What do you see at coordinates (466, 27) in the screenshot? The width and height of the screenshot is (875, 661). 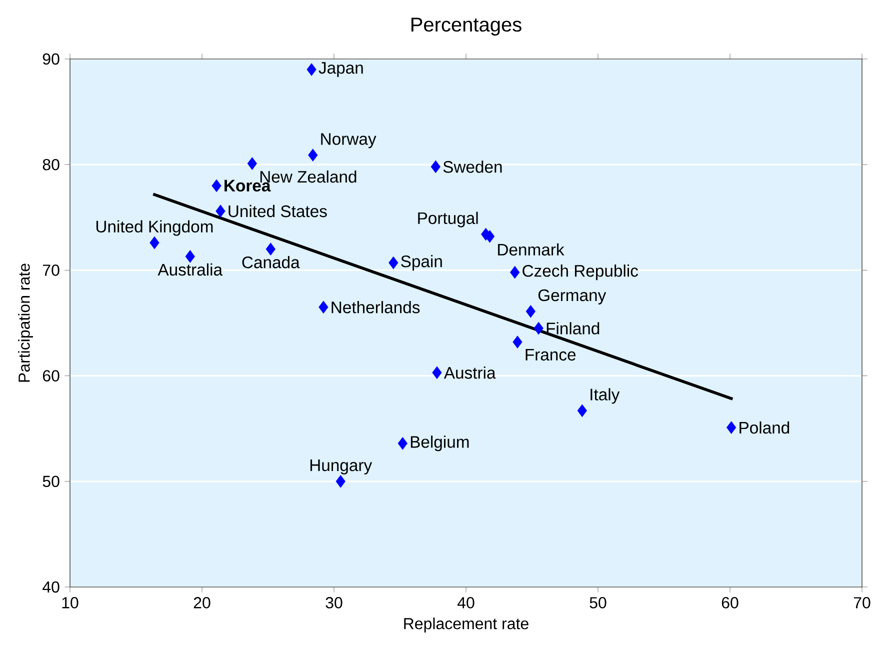 I see `chart-title: Percentages` at bounding box center [466, 27].